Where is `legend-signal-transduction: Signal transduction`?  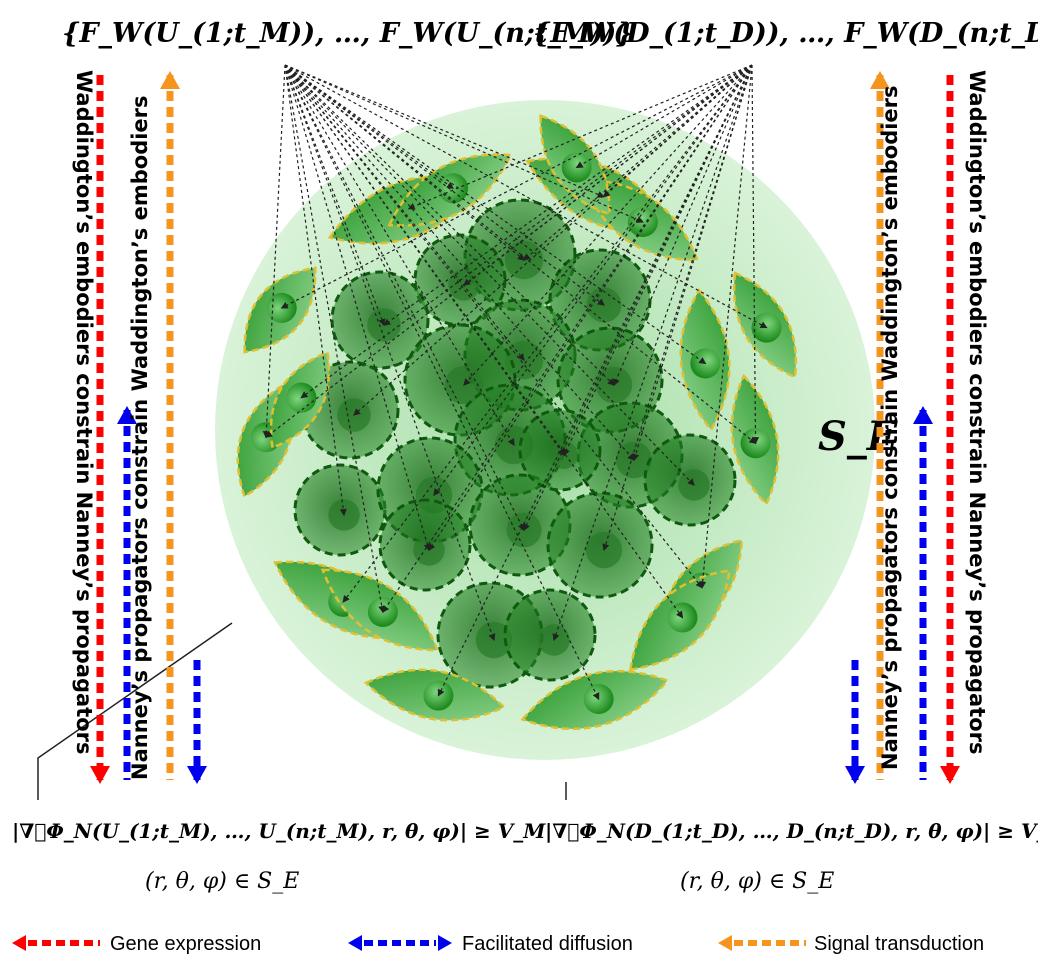 legend-signal-transduction: Signal transduction is located at coordinates (851, 944).